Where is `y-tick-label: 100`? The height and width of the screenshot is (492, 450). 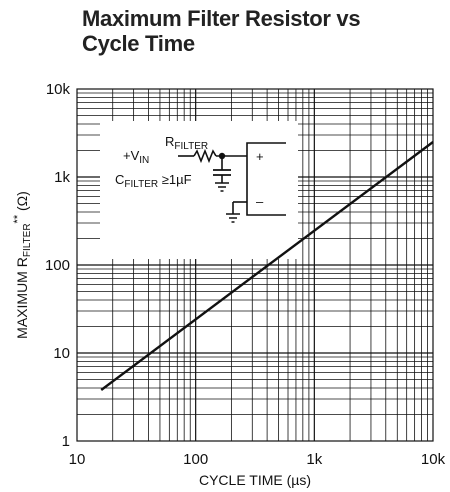
y-tick-label: 100 is located at coordinates (57, 265).